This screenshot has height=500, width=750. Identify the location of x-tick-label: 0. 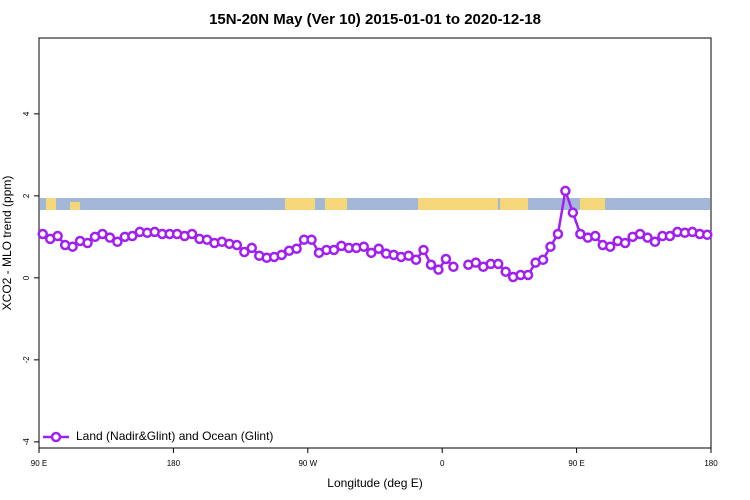
(442, 463).